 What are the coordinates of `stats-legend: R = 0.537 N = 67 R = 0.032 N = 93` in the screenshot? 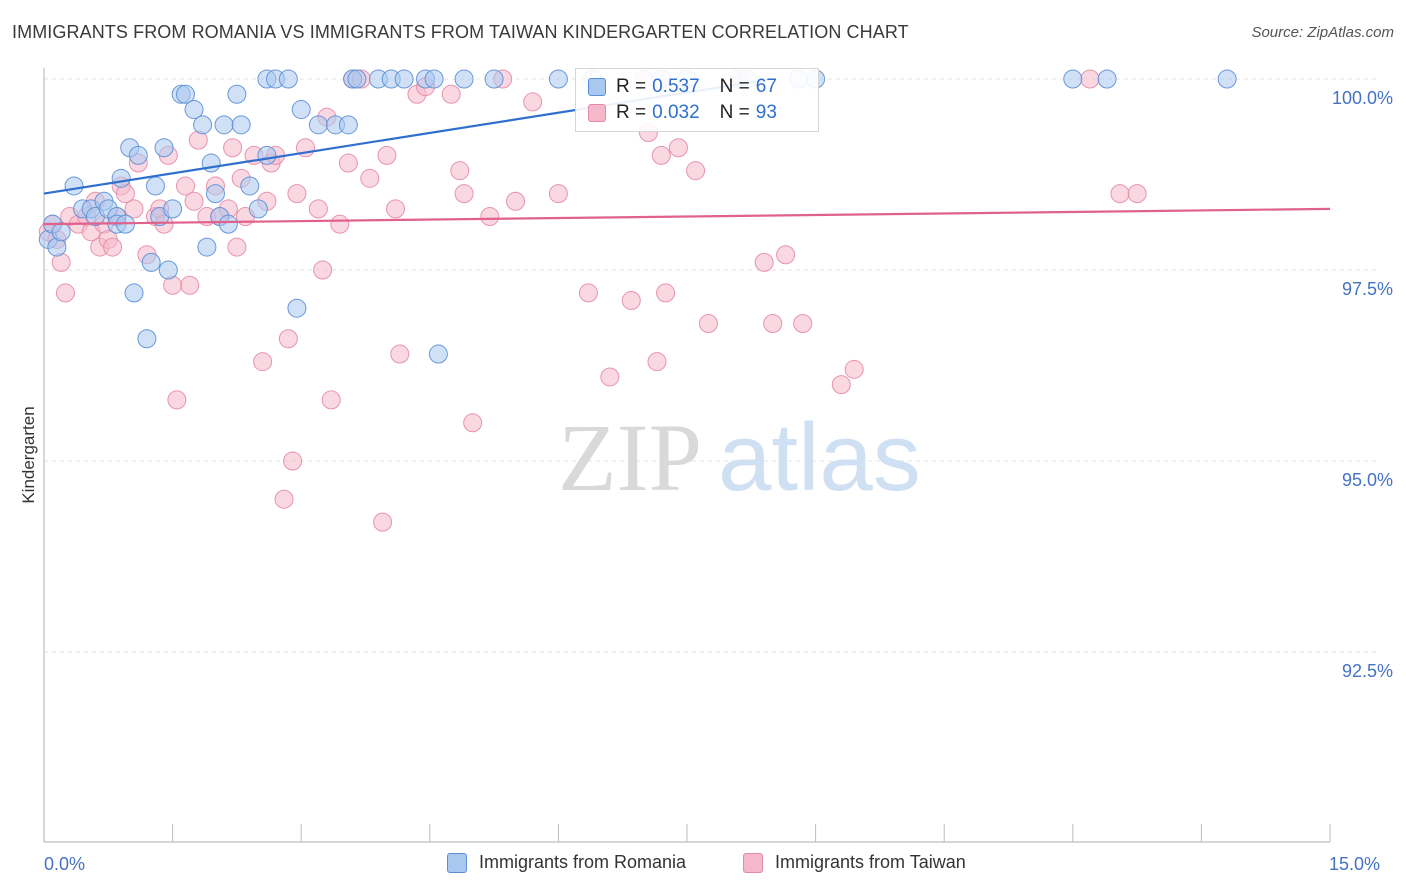 It's located at (697, 100).